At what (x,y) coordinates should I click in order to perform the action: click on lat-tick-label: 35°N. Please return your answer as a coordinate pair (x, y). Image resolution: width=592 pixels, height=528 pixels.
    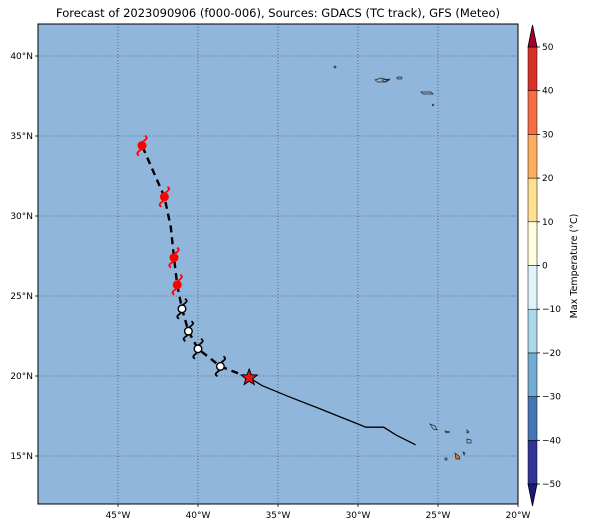
    Looking at the image, I should click on (21, 137).